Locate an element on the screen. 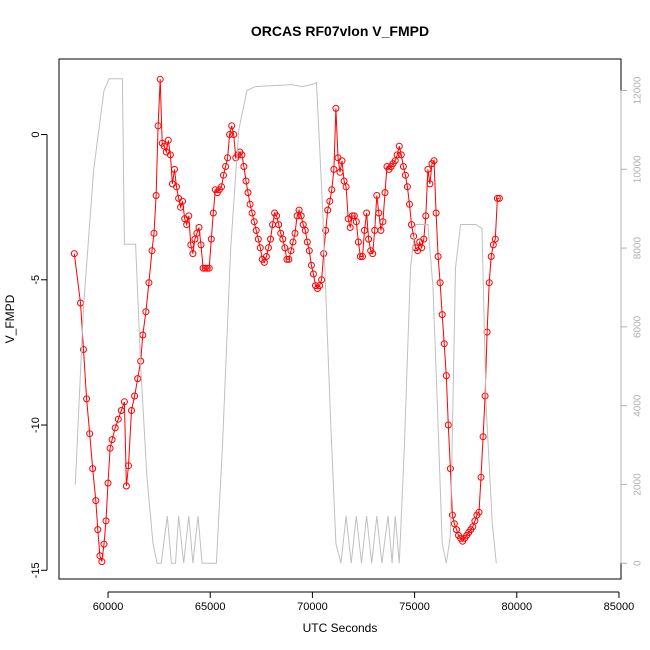 This screenshot has height=650, width=650. y-tick-label: -15 is located at coordinates (36, 570).